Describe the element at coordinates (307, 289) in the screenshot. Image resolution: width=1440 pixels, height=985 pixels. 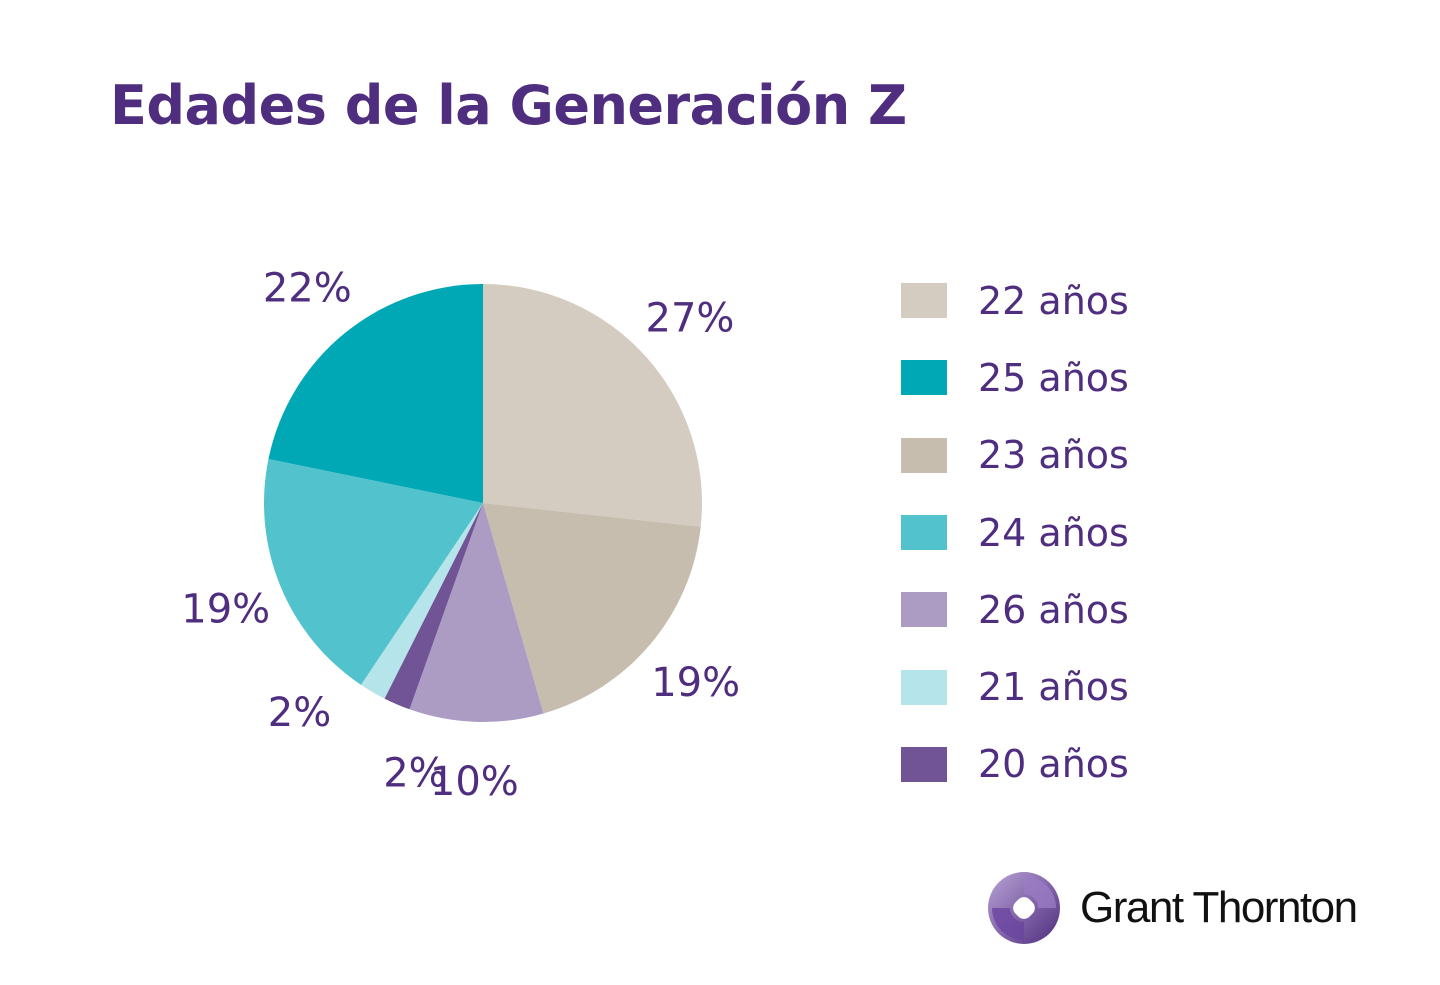
I see `data-label: 22%` at that location.